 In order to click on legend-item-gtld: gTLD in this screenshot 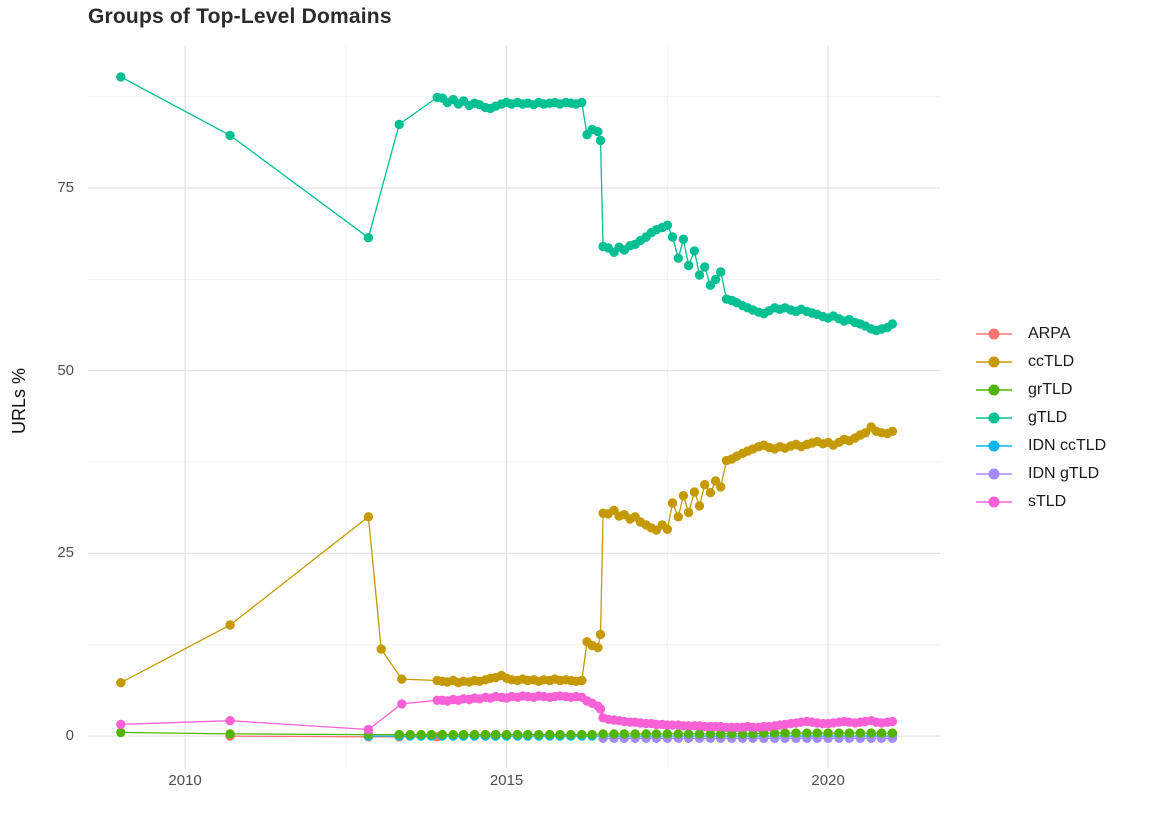, I will do `click(1039, 418)`.